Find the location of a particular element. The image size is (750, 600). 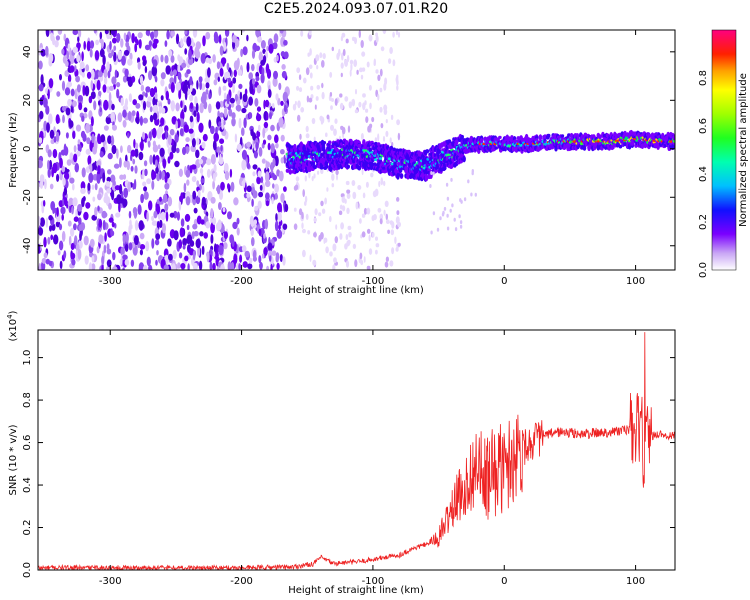

colorbar-label: Normalized spectral amplitude is located at coordinates (743, 150).